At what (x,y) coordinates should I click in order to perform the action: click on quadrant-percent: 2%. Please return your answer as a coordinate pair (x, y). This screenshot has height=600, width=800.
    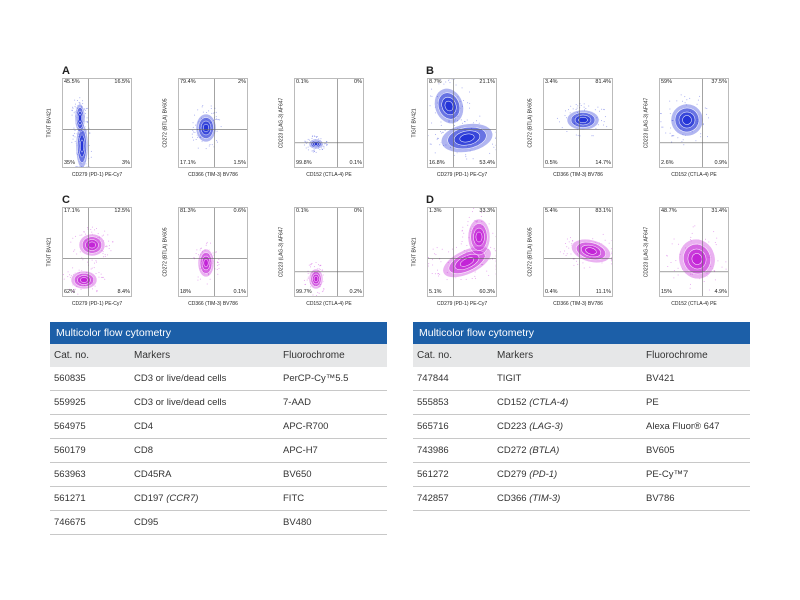
    Looking at the image, I should click on (242, 82).